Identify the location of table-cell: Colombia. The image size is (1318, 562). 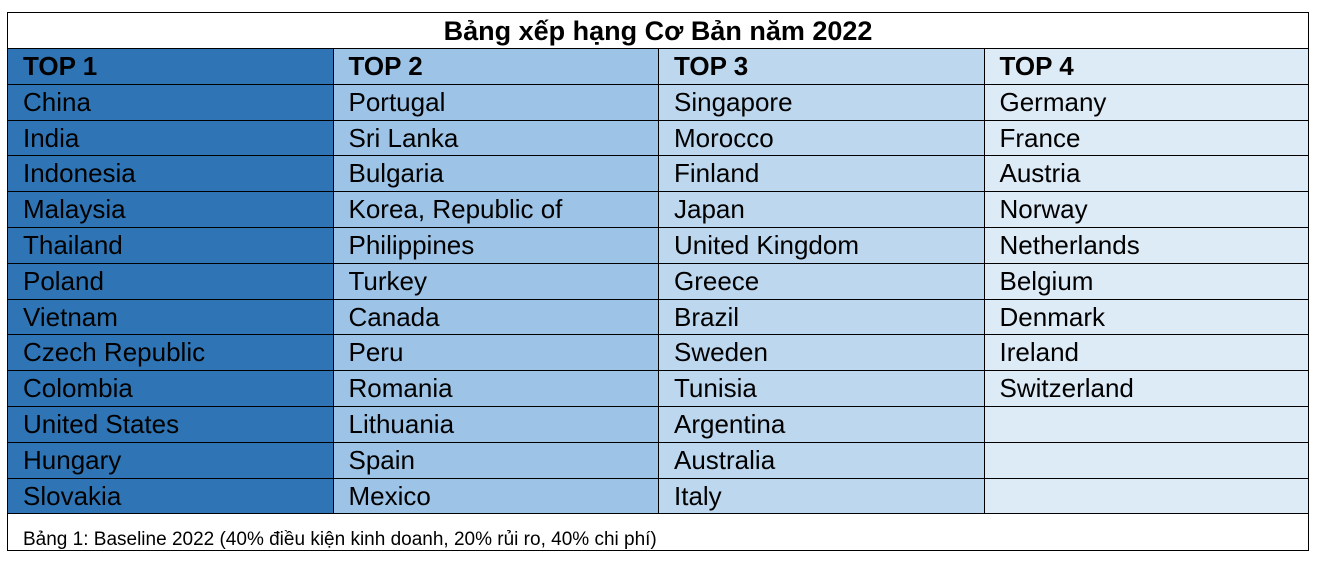
(171, 389).